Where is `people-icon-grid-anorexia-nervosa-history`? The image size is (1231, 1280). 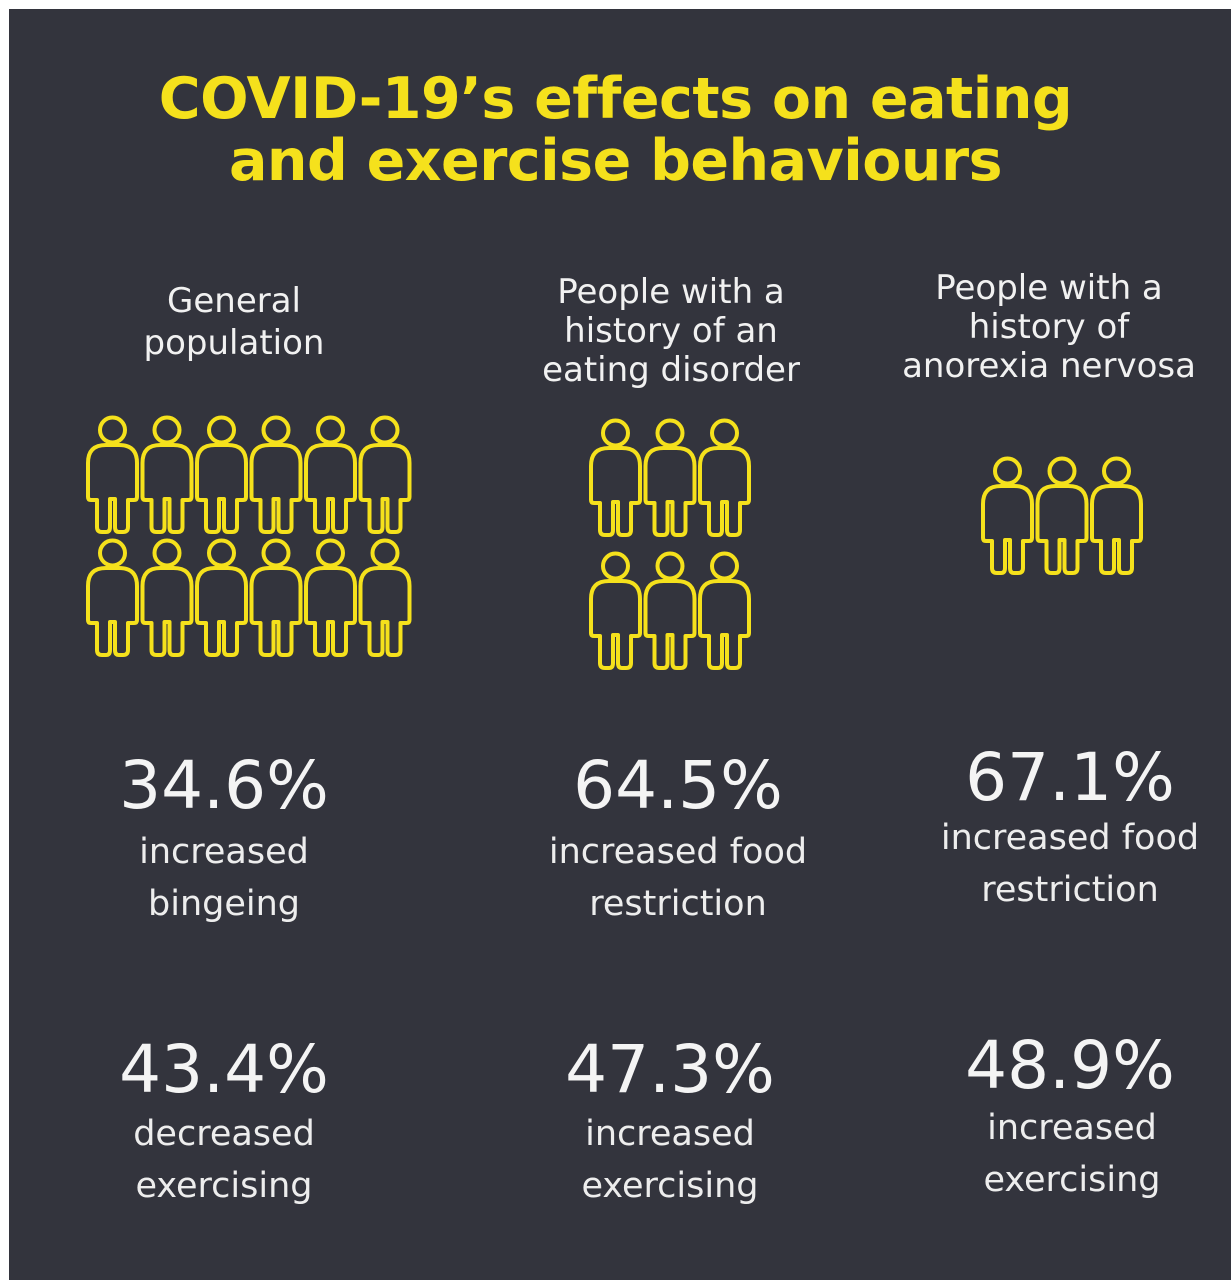 people-icon-grid-anorexia-nervosa-history is located at coordinates (1062, 515).